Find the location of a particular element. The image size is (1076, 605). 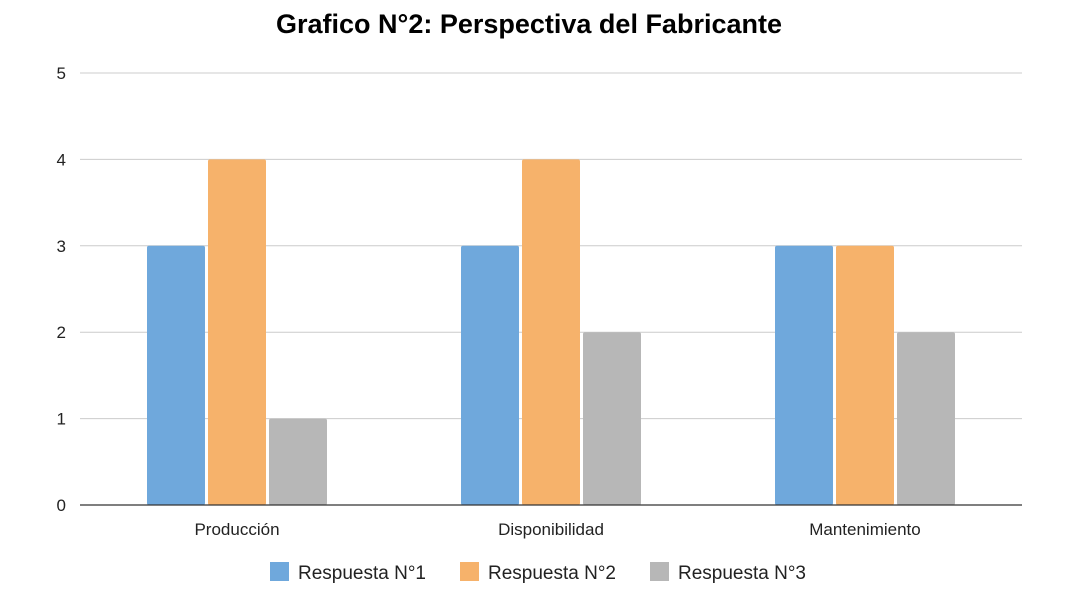

legend-label: Respuesta N°3 is located at coordinates (742, 573).